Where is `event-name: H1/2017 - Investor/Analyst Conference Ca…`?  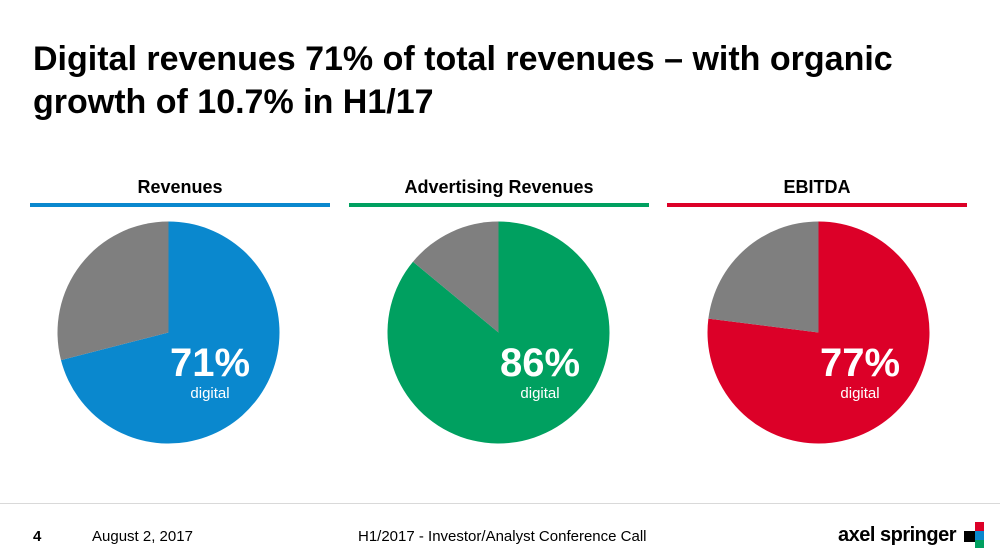 event-name: H1/2017 - Investor/Analyst Conference Ca… is located at coordinates (502, 536).